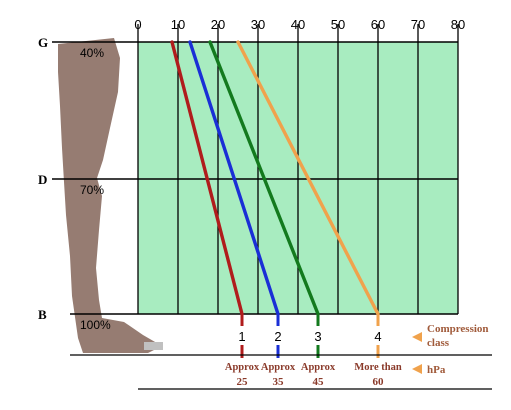 This screenshot has height=410, width=511. I want to click on x-tick-label-50: 50, so click(338, 24).